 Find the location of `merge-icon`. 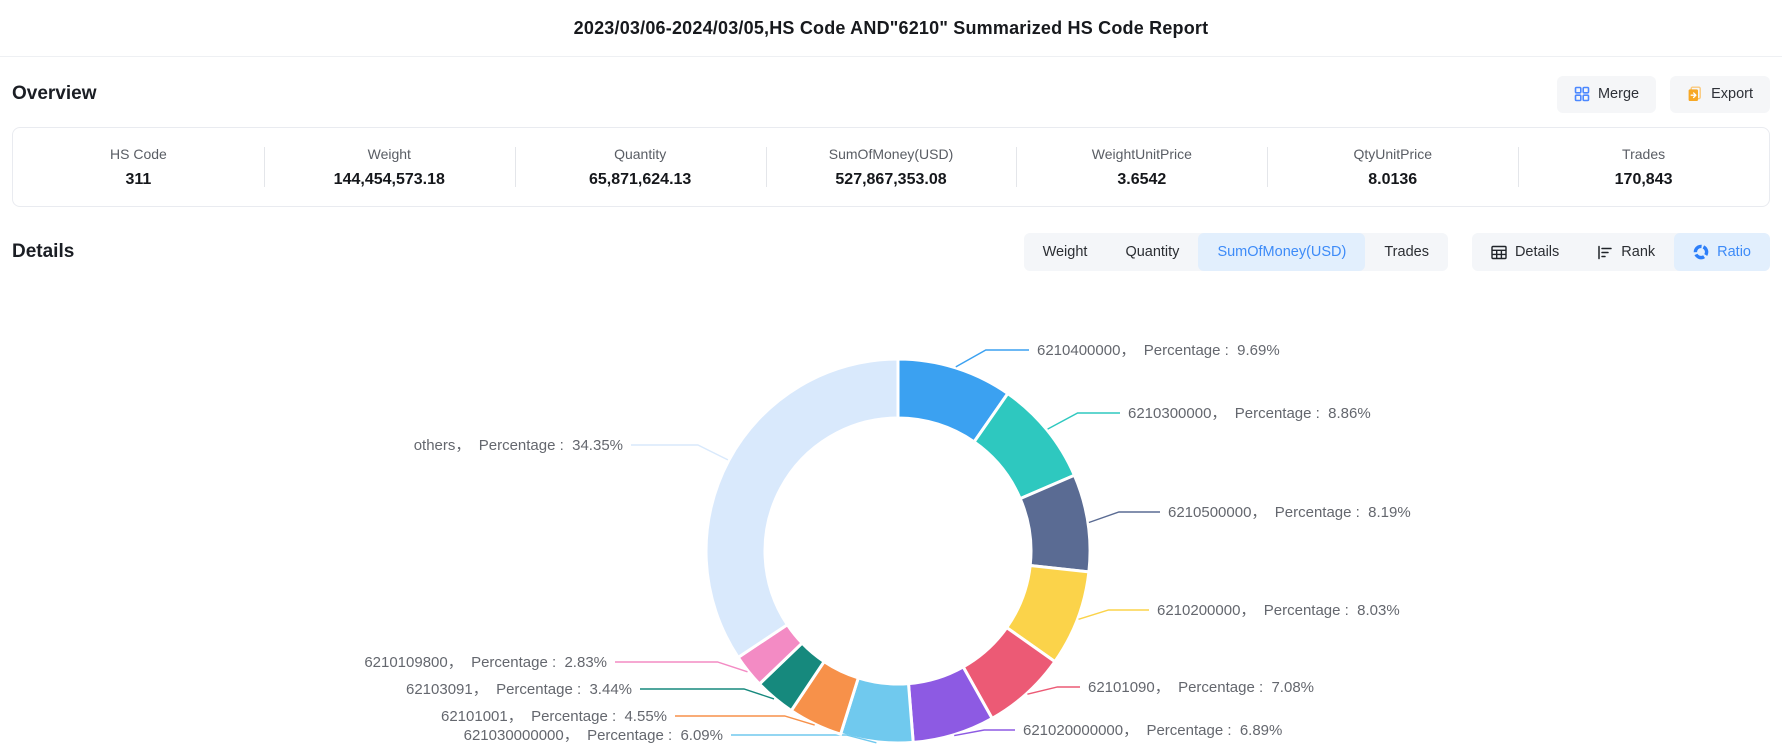

merge-icon is located at coordinates (1582, 94).